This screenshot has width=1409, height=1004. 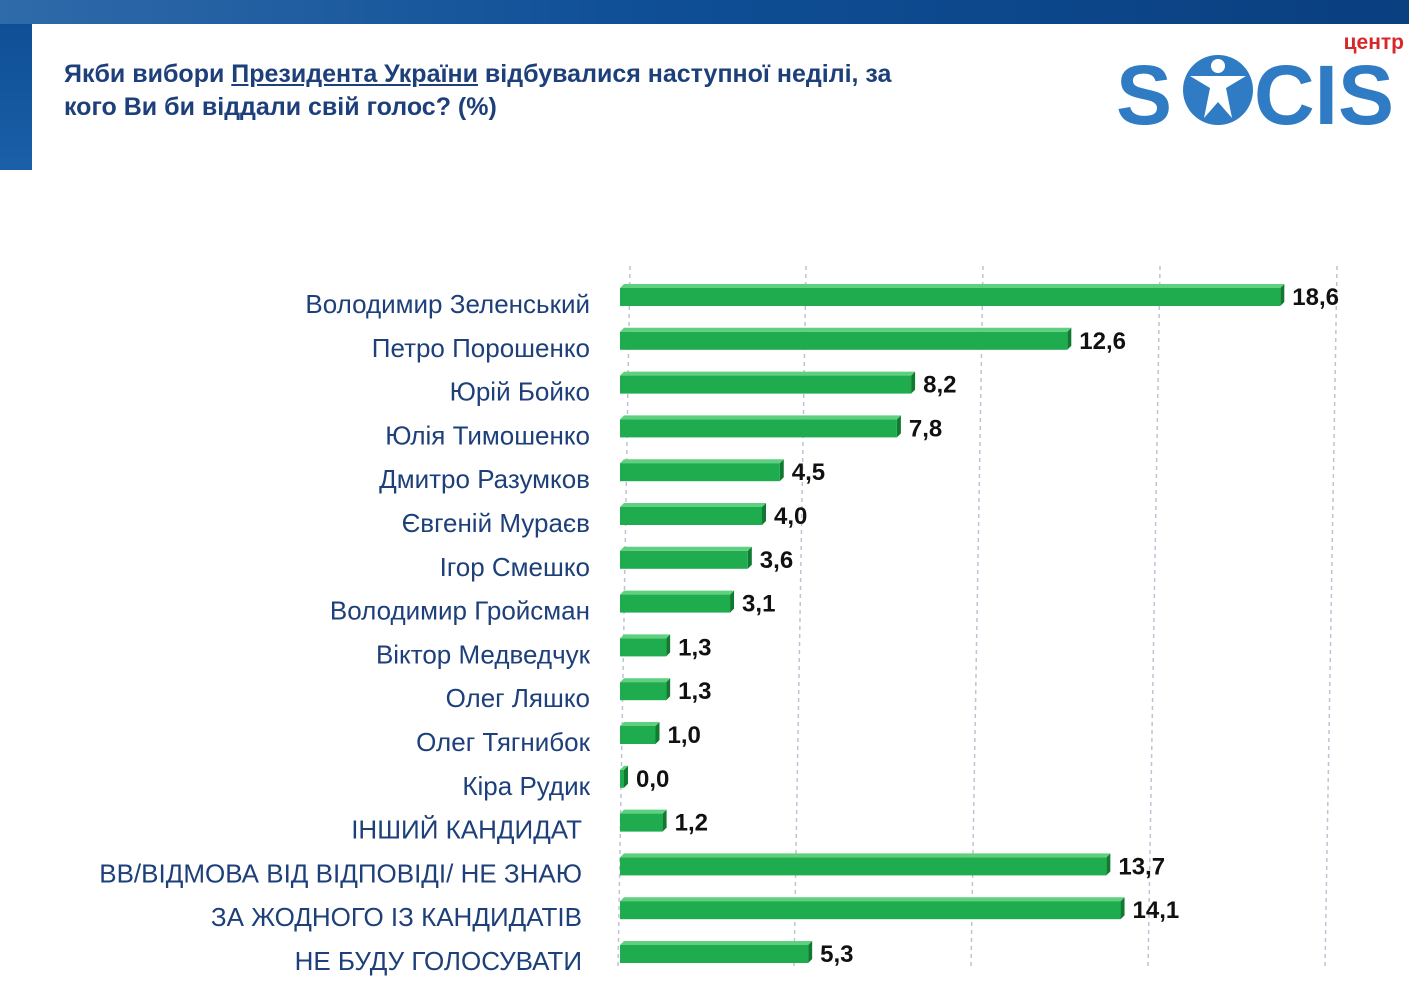 I want to click on category-label-14: ЗА ЖОДНОГО ІЗ КАНДИДАТІВ, so click(x=396, y=917).